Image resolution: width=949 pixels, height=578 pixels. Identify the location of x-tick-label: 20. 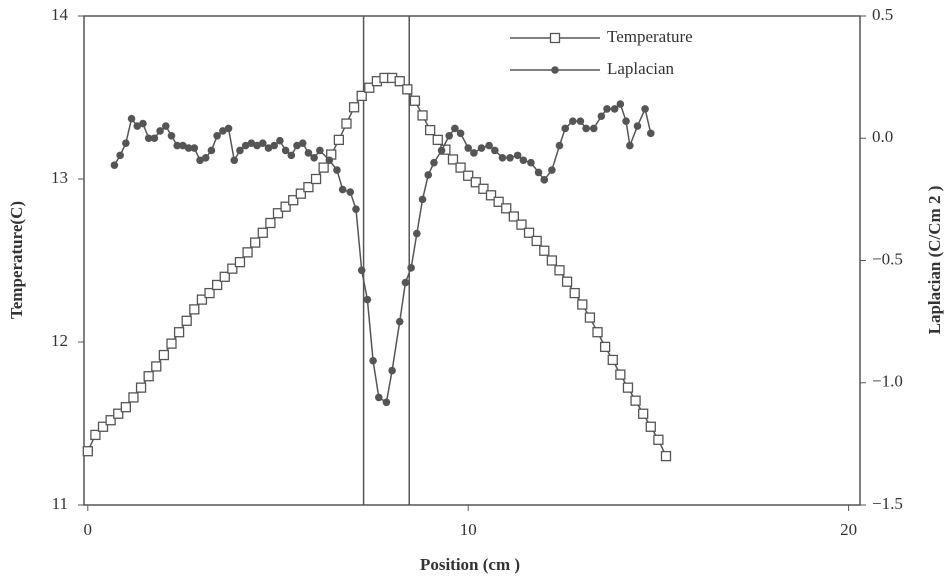
(848, 529).